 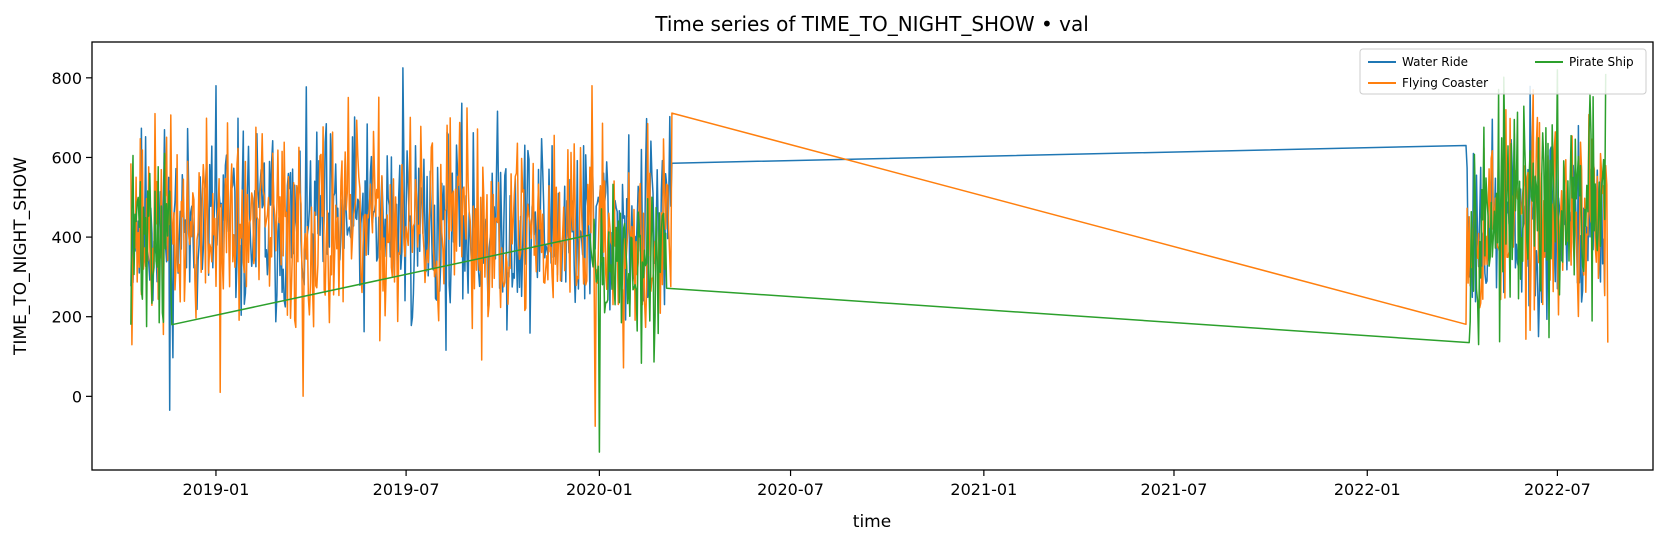 What do you see at coordinates (66, 237) in the screenshot?
I see `y-tick-label: 400` at bounding box center [66, 237].